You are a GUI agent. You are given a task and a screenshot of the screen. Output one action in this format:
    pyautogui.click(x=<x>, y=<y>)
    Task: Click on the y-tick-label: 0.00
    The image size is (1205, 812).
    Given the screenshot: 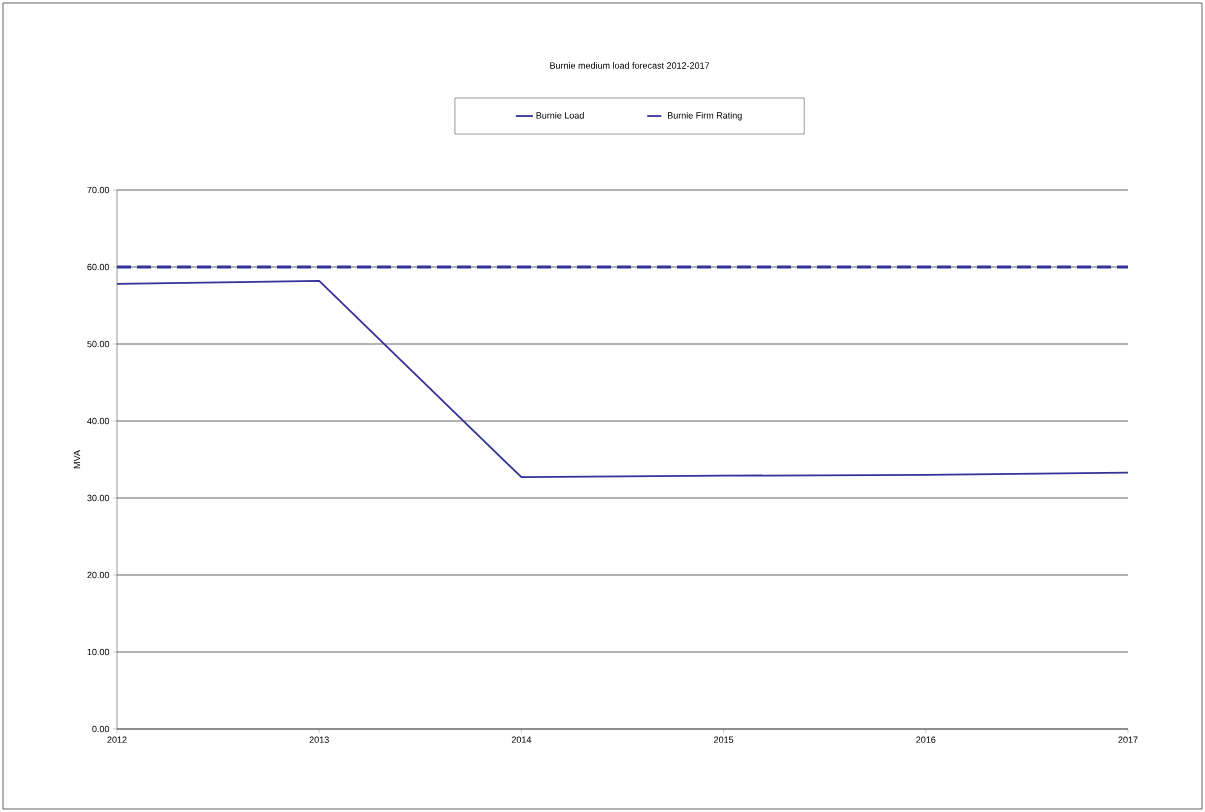 What is the action you would take?
    pyautogui.click(x=101, y=729)
    